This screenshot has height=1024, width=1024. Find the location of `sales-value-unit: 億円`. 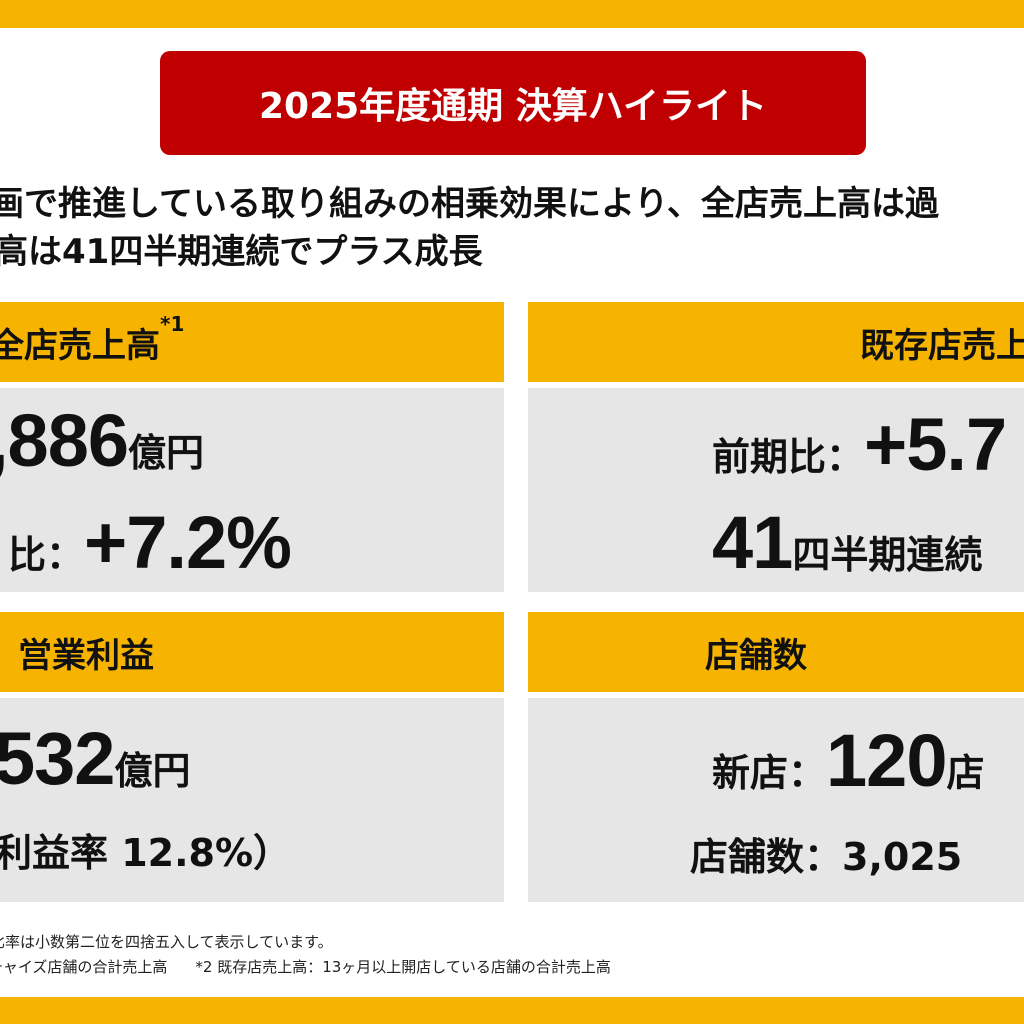

sales-value-unit: 億円 is located at coordinates (166, 453).